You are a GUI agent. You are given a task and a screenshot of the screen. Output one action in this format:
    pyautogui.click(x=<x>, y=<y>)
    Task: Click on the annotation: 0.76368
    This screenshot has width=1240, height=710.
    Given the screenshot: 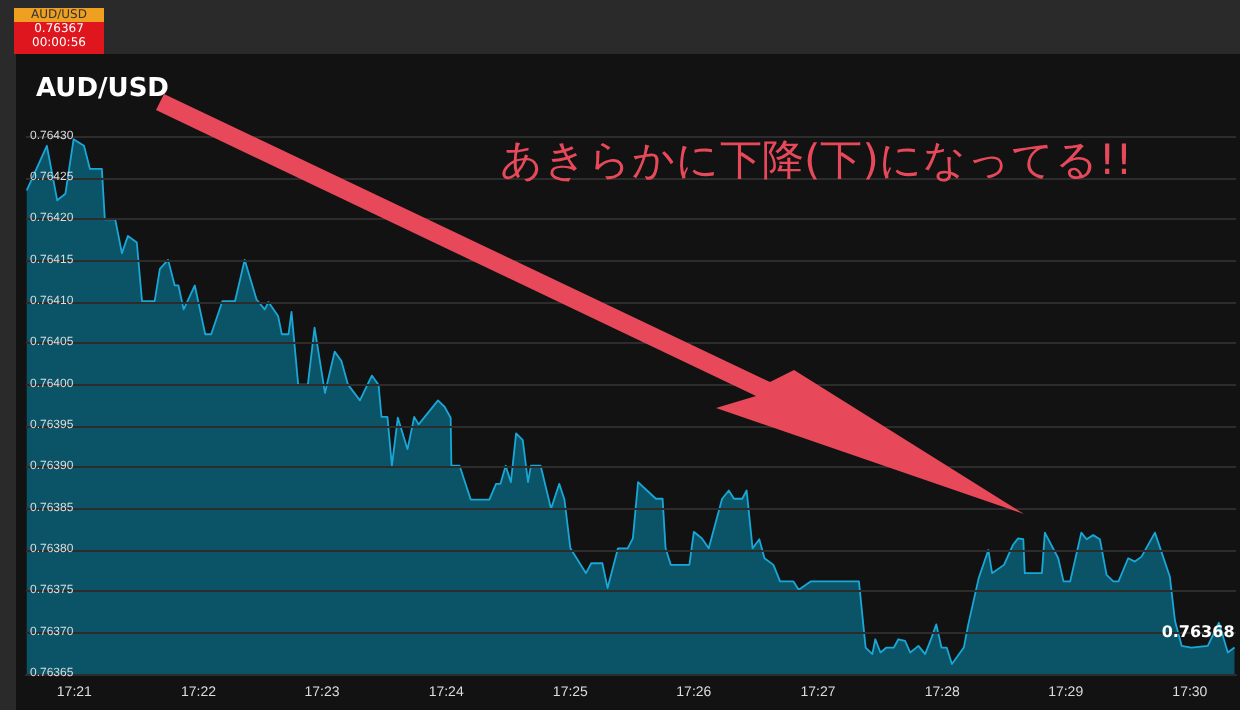 What is the action you would take?
    pyautogui.click(x=1198, y=631)
    